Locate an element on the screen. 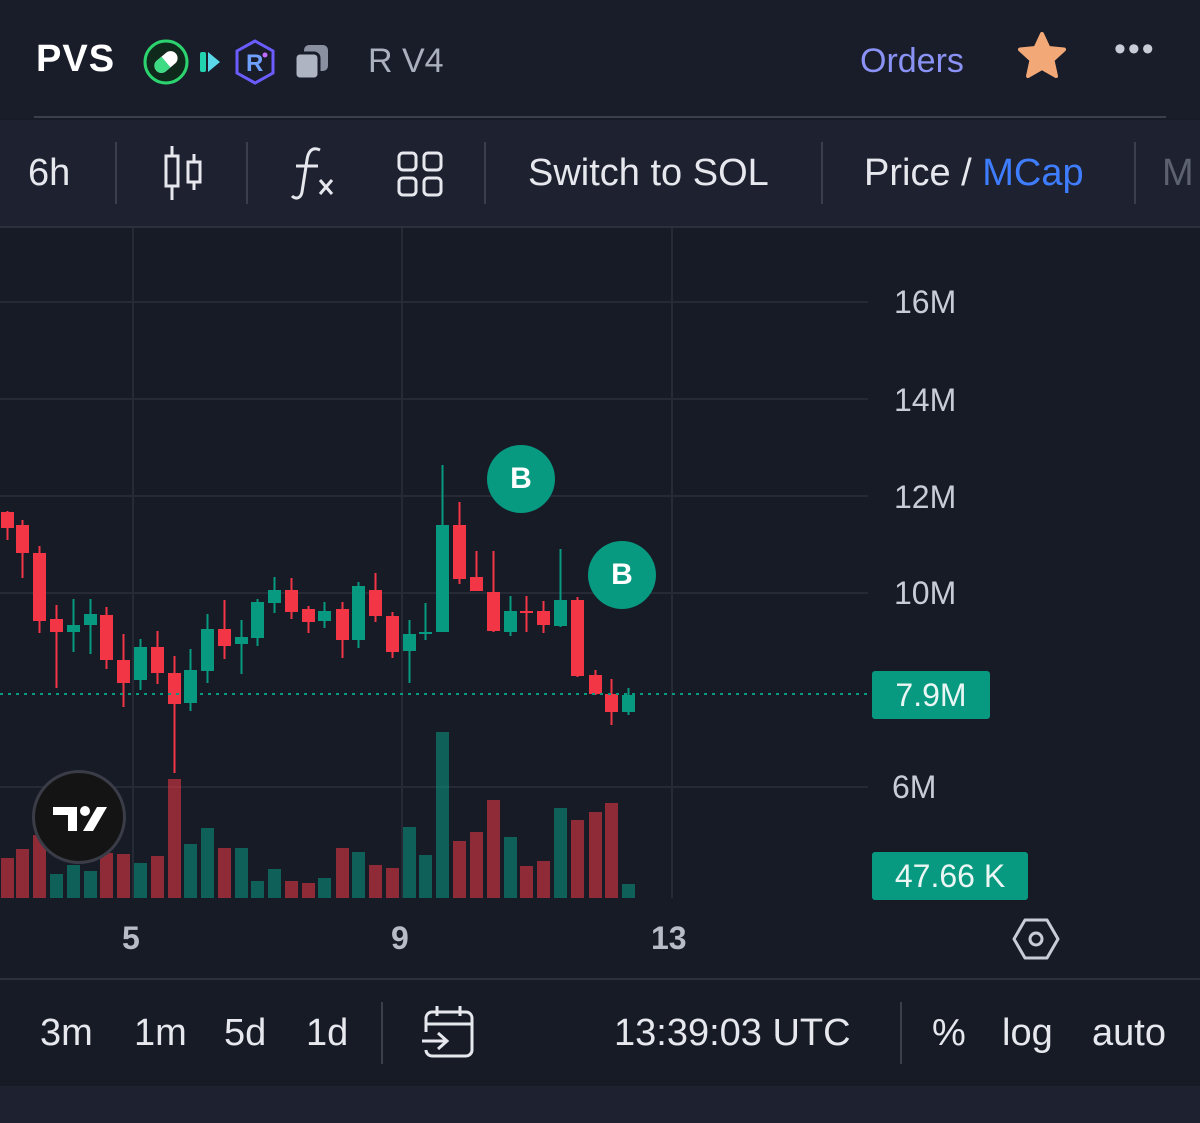 The image size is (1200, 1123). copy-icon is located at coordinates (312, 64).